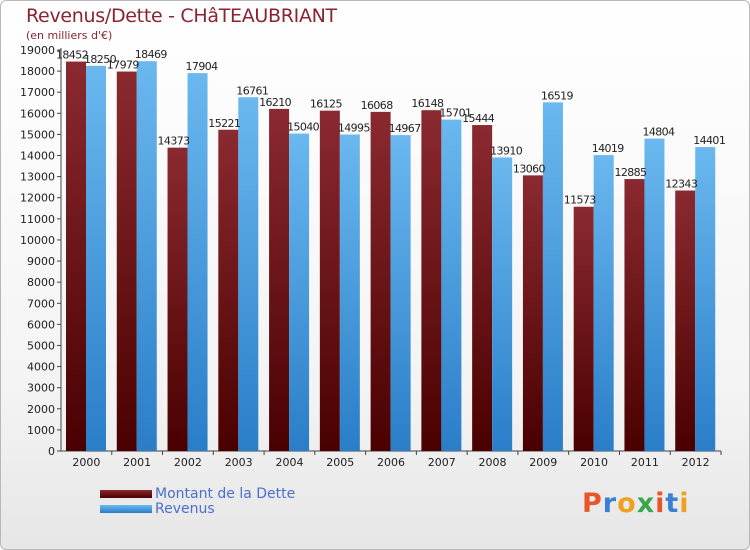 Image resolution: width=750 pixels, height=550 pixels. Describe the element at coordinates (41, 367) in the screenshot. I see `y-tick-label: 4000` at that location.